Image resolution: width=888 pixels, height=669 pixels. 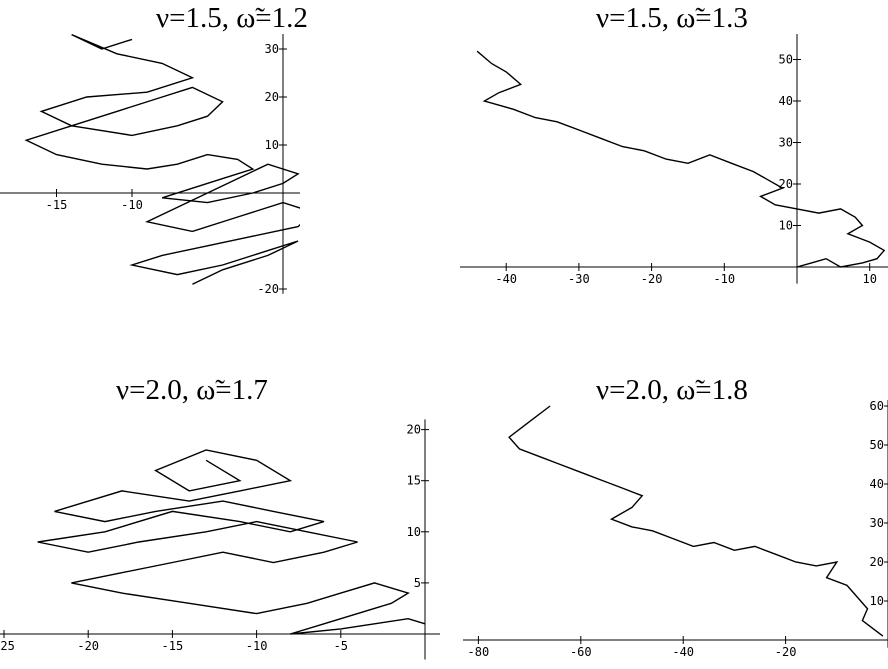 What do you see at coordinates (7, 646) in the screenshot?
I see `x-tick-label: -25` at bounding box center [7, 646].